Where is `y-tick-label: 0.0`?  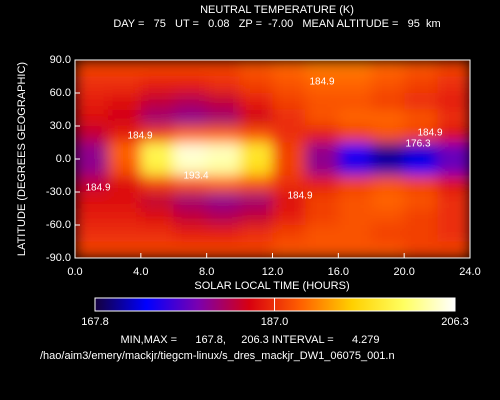 y-tick-label: 0.0 is located at coordinates (63, 159).